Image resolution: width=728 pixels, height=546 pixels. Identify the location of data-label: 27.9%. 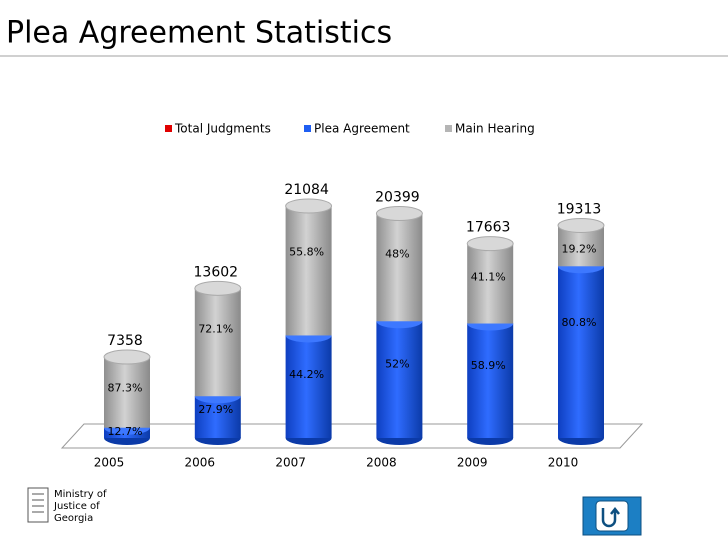
(215, 409).